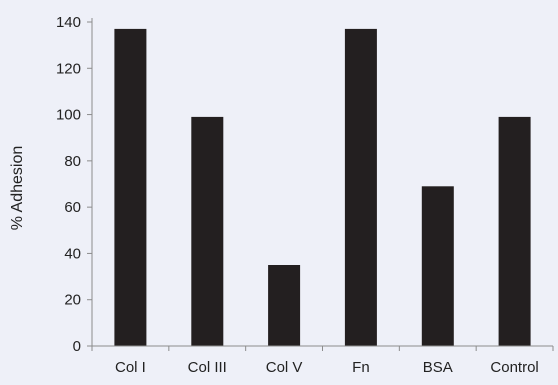 This screenshot has height=385, width=558. I want to click on y-tick-label: 0, so click(77, 346).